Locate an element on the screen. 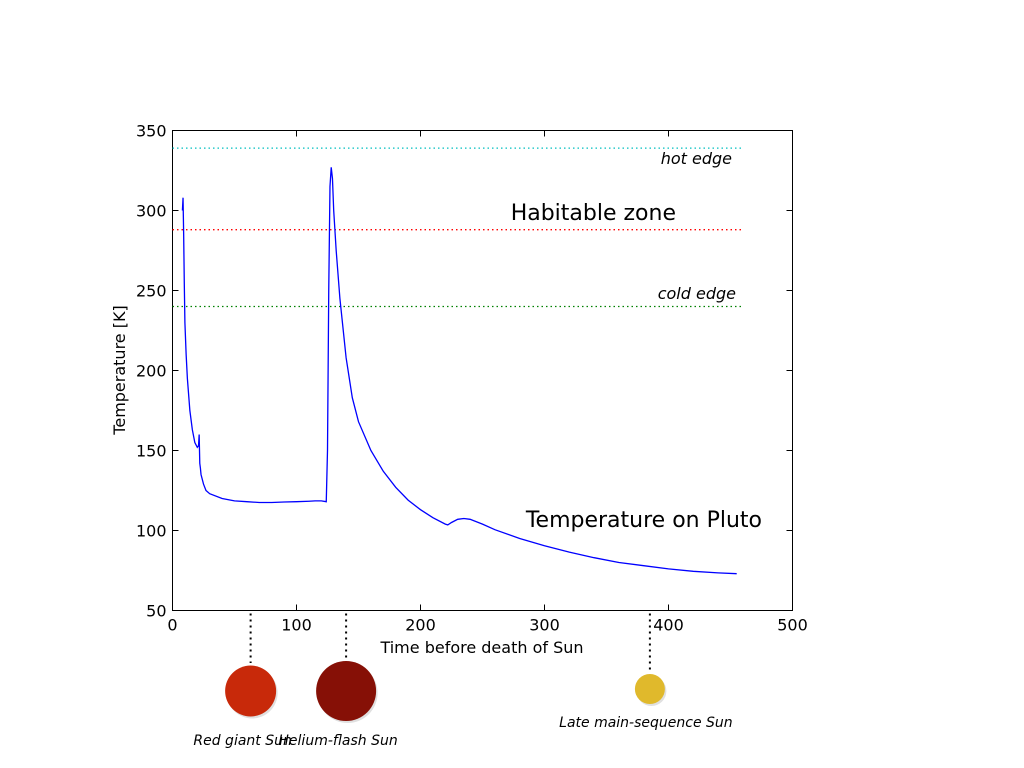 The height and width of the screenshot is (768, 1024). sun-label: Red giant Sun is located at coordinates (242, 741).